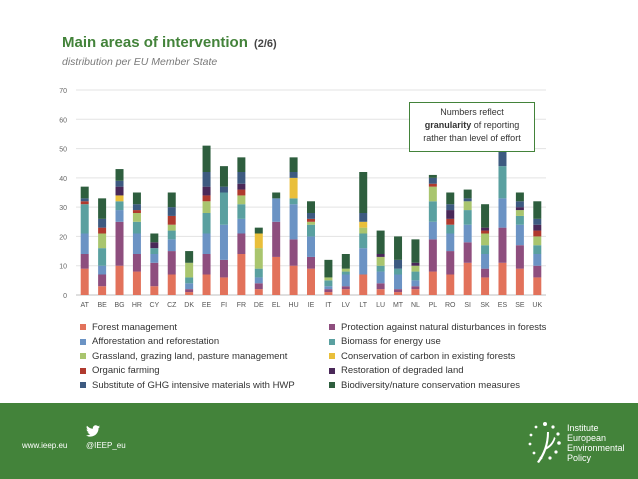 The width and height of the screenshot is (638, 479). Describe the element at coordinates (363, 305) in the screenshot. I see `x-tick-label: LT` at that location.